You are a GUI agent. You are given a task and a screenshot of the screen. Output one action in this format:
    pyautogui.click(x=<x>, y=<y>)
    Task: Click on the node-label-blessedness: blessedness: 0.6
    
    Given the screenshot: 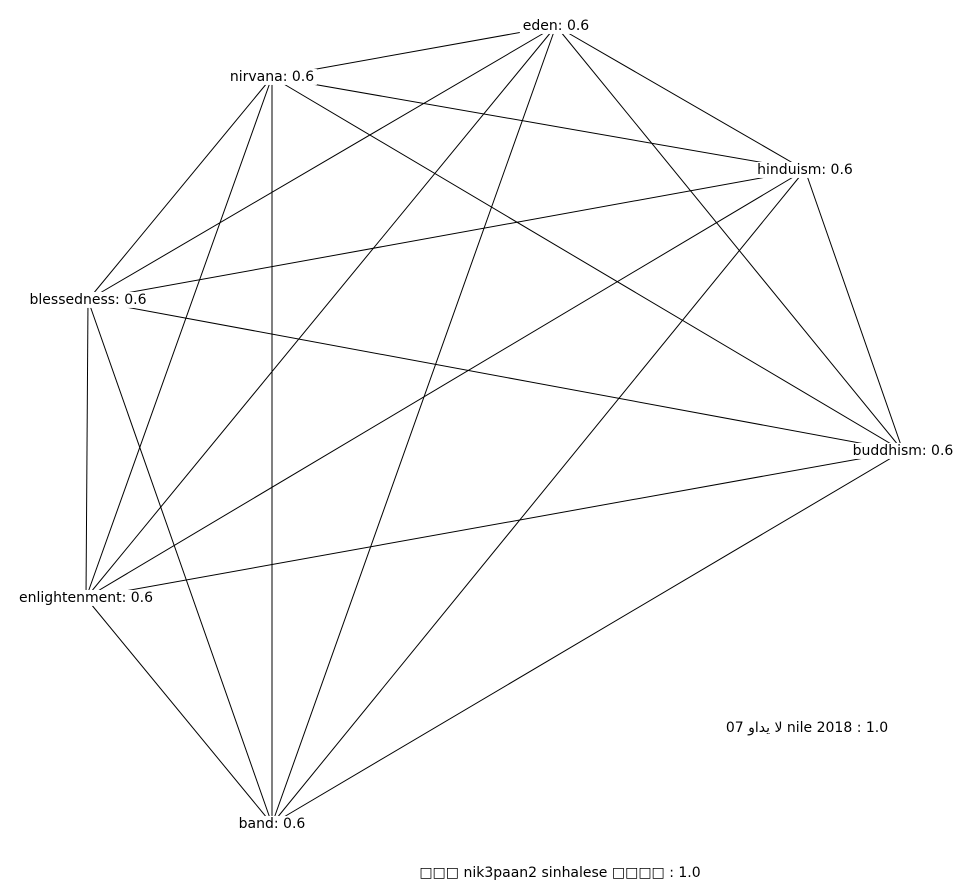 What is the action you would take?
    pyautogui.click(x=88, y=300)
    